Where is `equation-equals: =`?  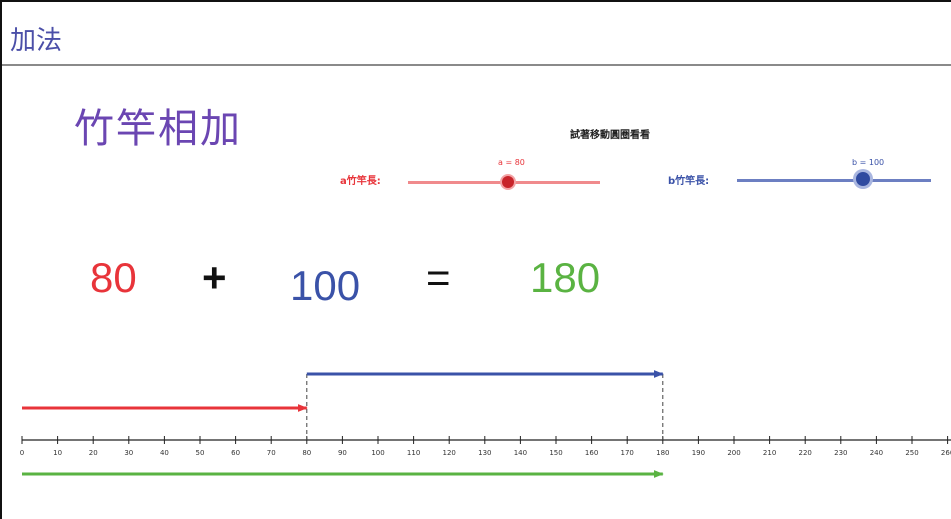 equation-equals: = is located at coordinates (438, 277).